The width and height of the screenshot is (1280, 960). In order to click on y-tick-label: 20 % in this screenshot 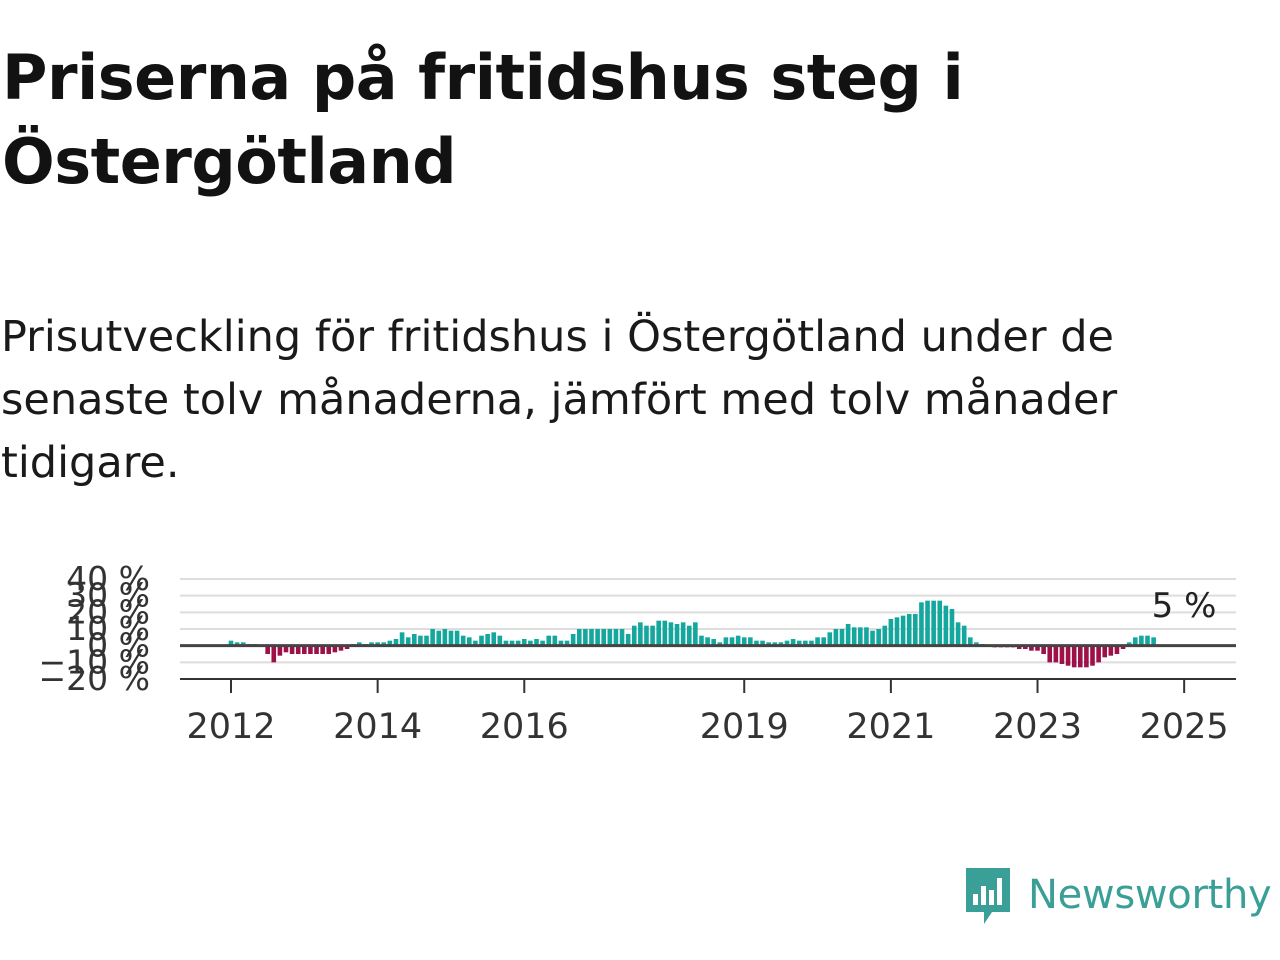, I will do `click(108, 611)`.